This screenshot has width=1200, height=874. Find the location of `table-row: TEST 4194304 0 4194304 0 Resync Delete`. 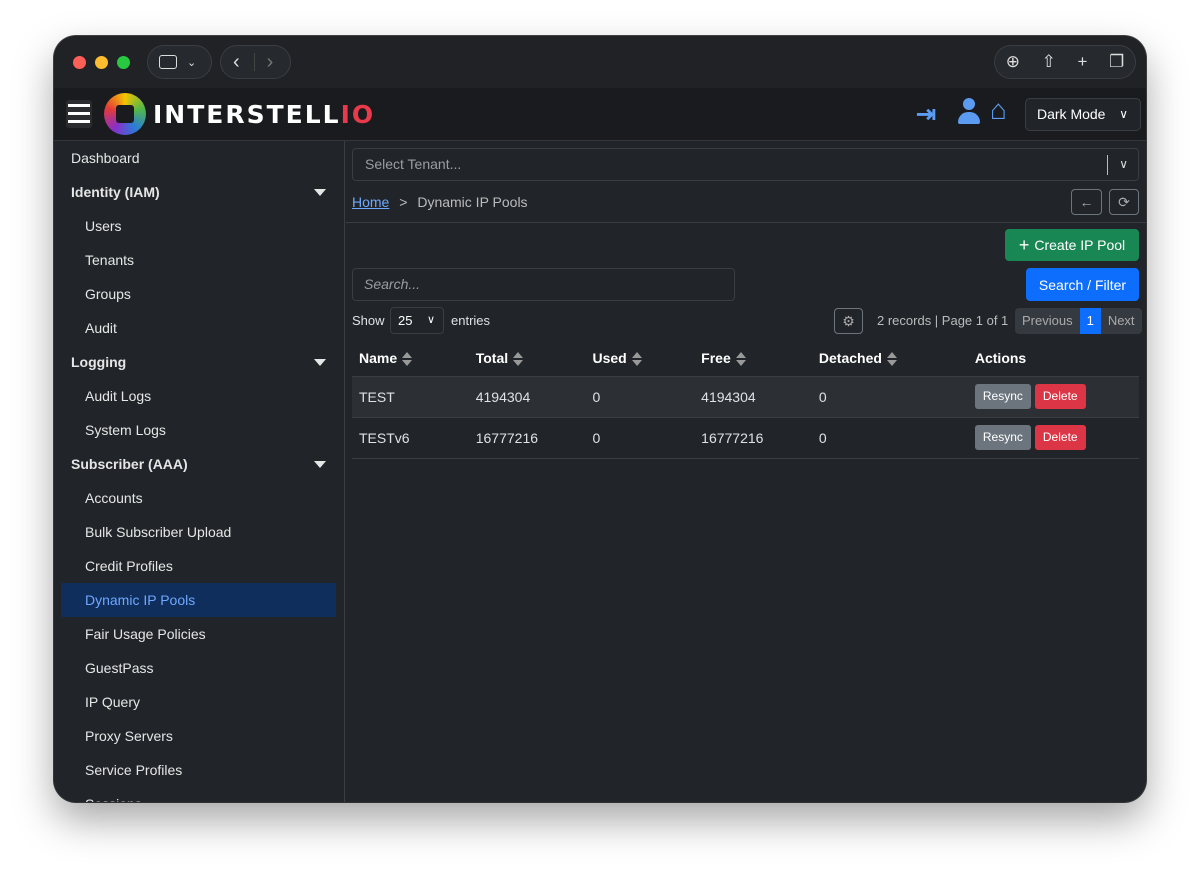

table-row: TEST 4194304 0 4194304 0 Resync Delete is located at coordinates (745, 397).